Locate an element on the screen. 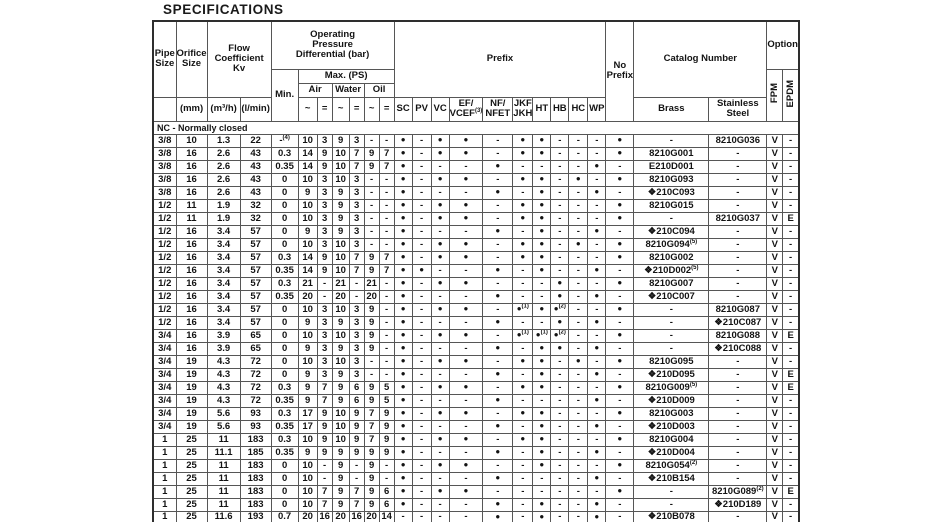 This screenshot has height=522, width=930. cell-no-prefix: ● is located at coordinates (620, 179).